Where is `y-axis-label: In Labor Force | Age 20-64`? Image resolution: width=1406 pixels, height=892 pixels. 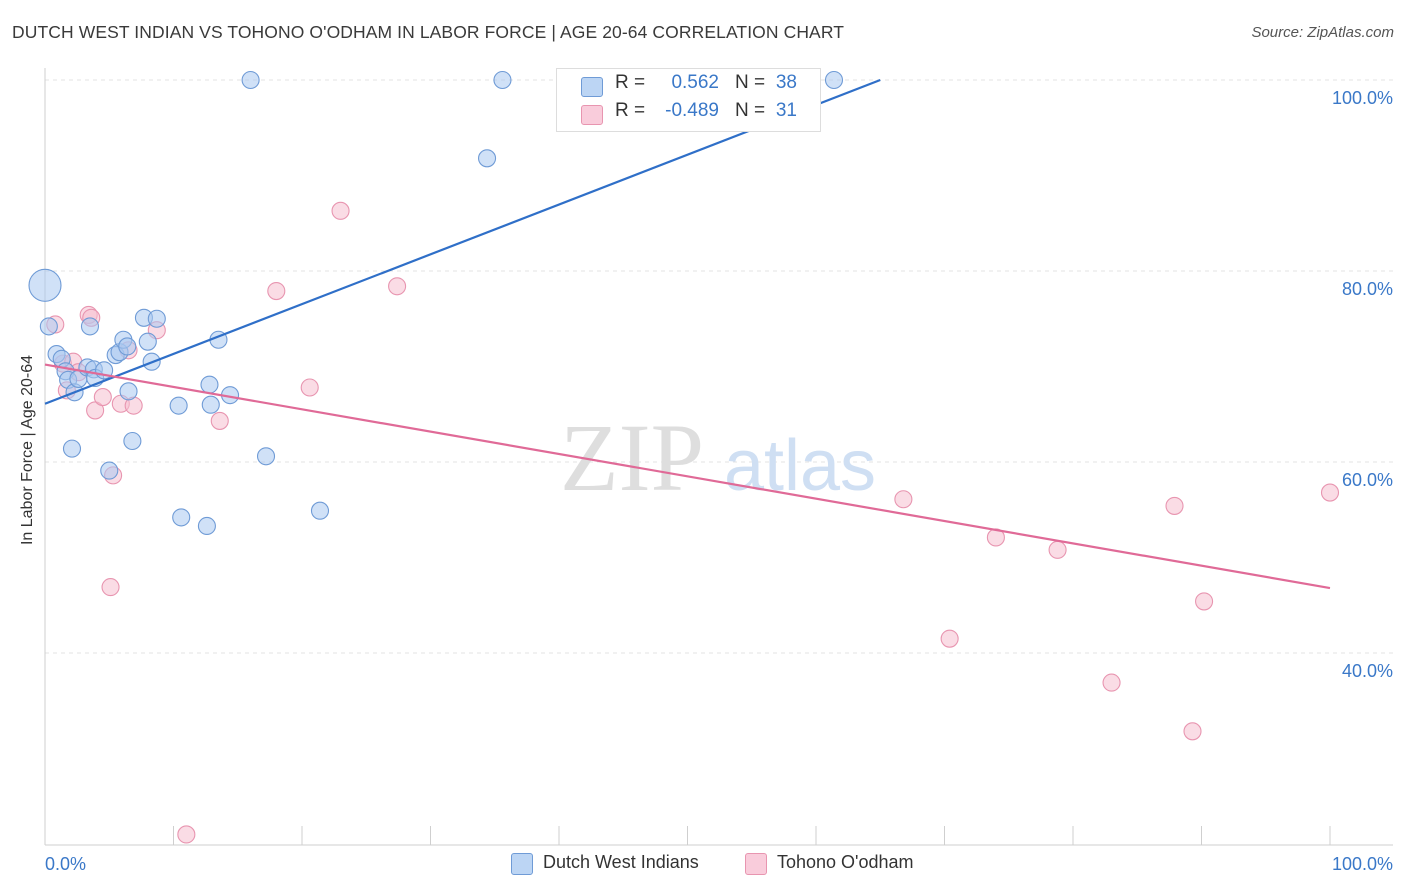
y-axis-label: In Labor Force | Age 20-64 is located at coordinates (27, 450).